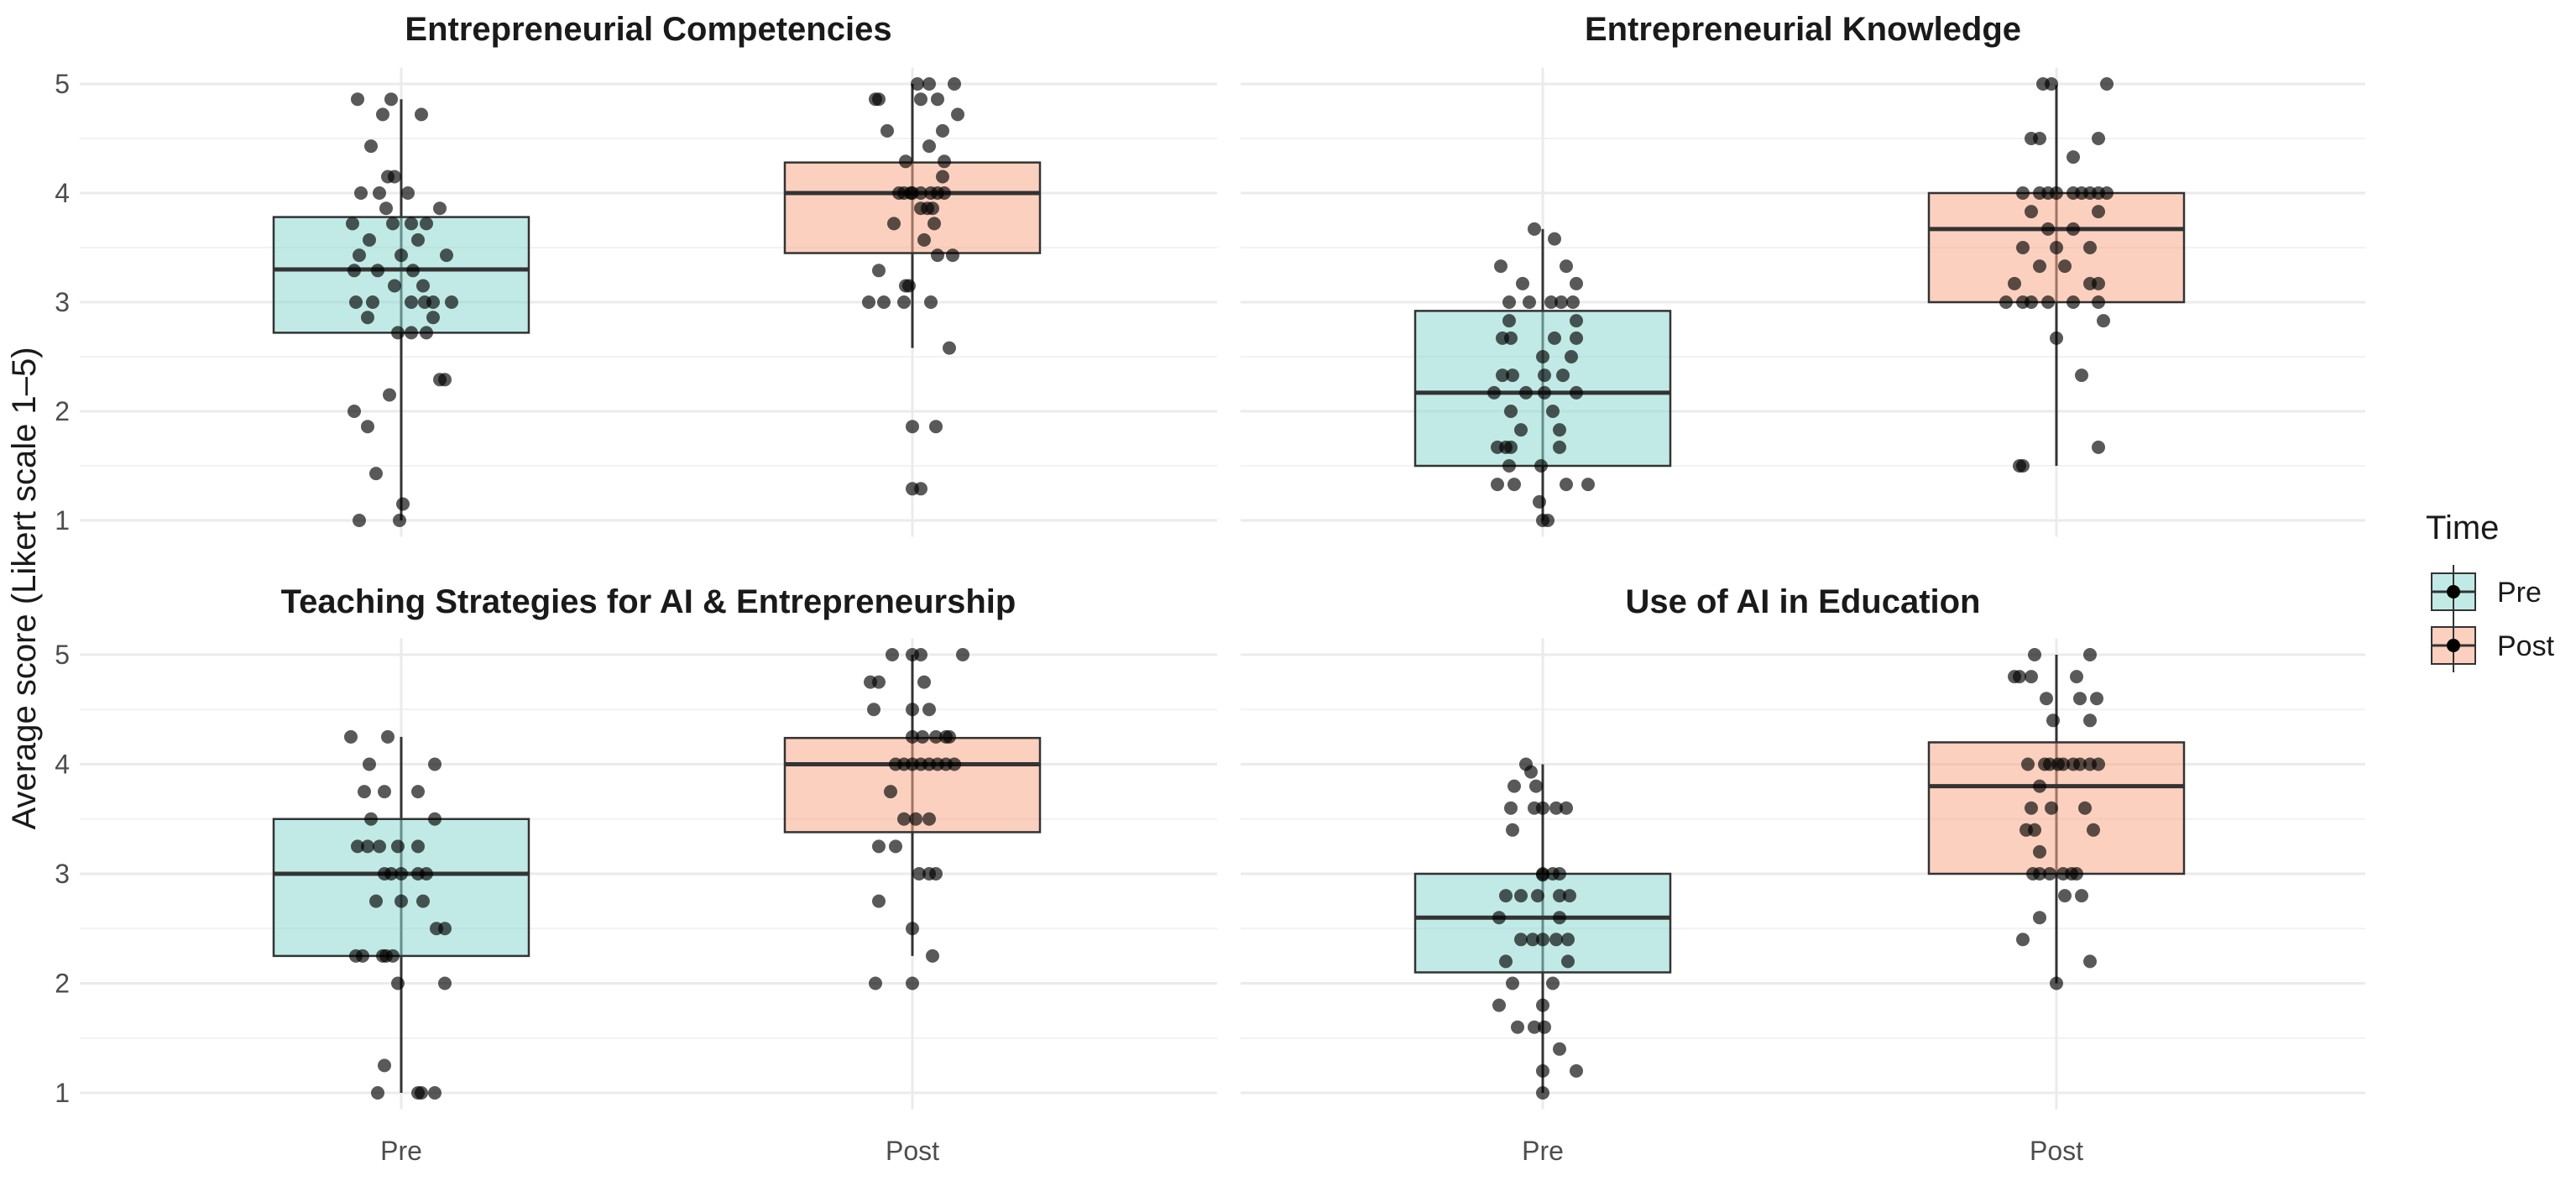 This screenshot has height=1181, width=2576. What do you see at coordinates (1543, 1151) in the screenshot?
I see `x-tick-label: Pre` at bounding box center [1543, 1151].